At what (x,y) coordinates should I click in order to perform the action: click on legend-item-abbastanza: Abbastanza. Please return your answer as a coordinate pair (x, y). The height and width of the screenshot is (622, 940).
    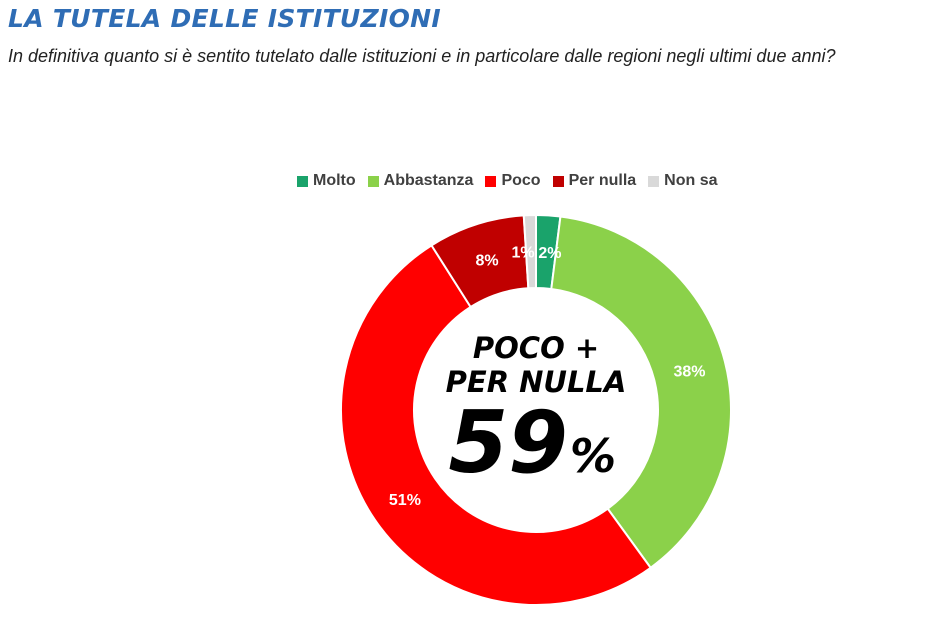
    Looking at the image, I should click on (420, 181).